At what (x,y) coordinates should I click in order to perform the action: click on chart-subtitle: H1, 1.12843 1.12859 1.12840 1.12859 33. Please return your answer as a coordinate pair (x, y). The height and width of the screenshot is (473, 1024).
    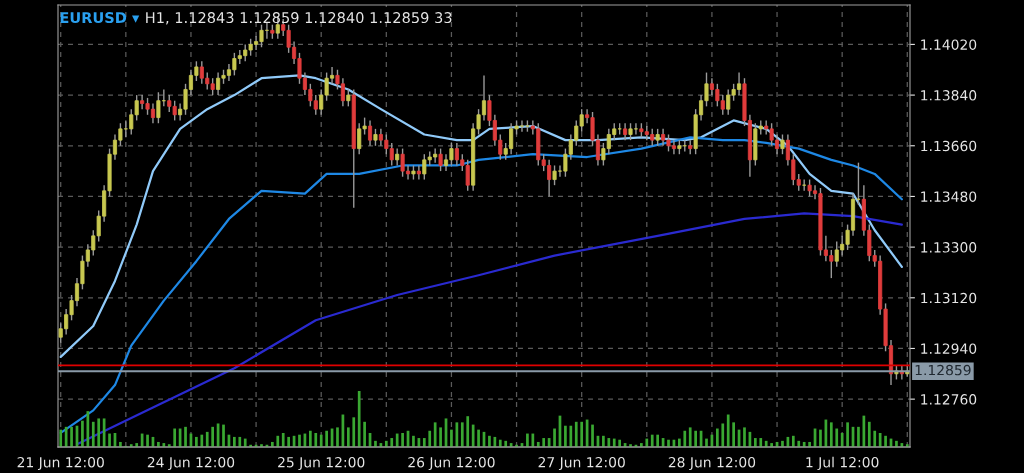
    Looking at the image, I should click on (299, 18).